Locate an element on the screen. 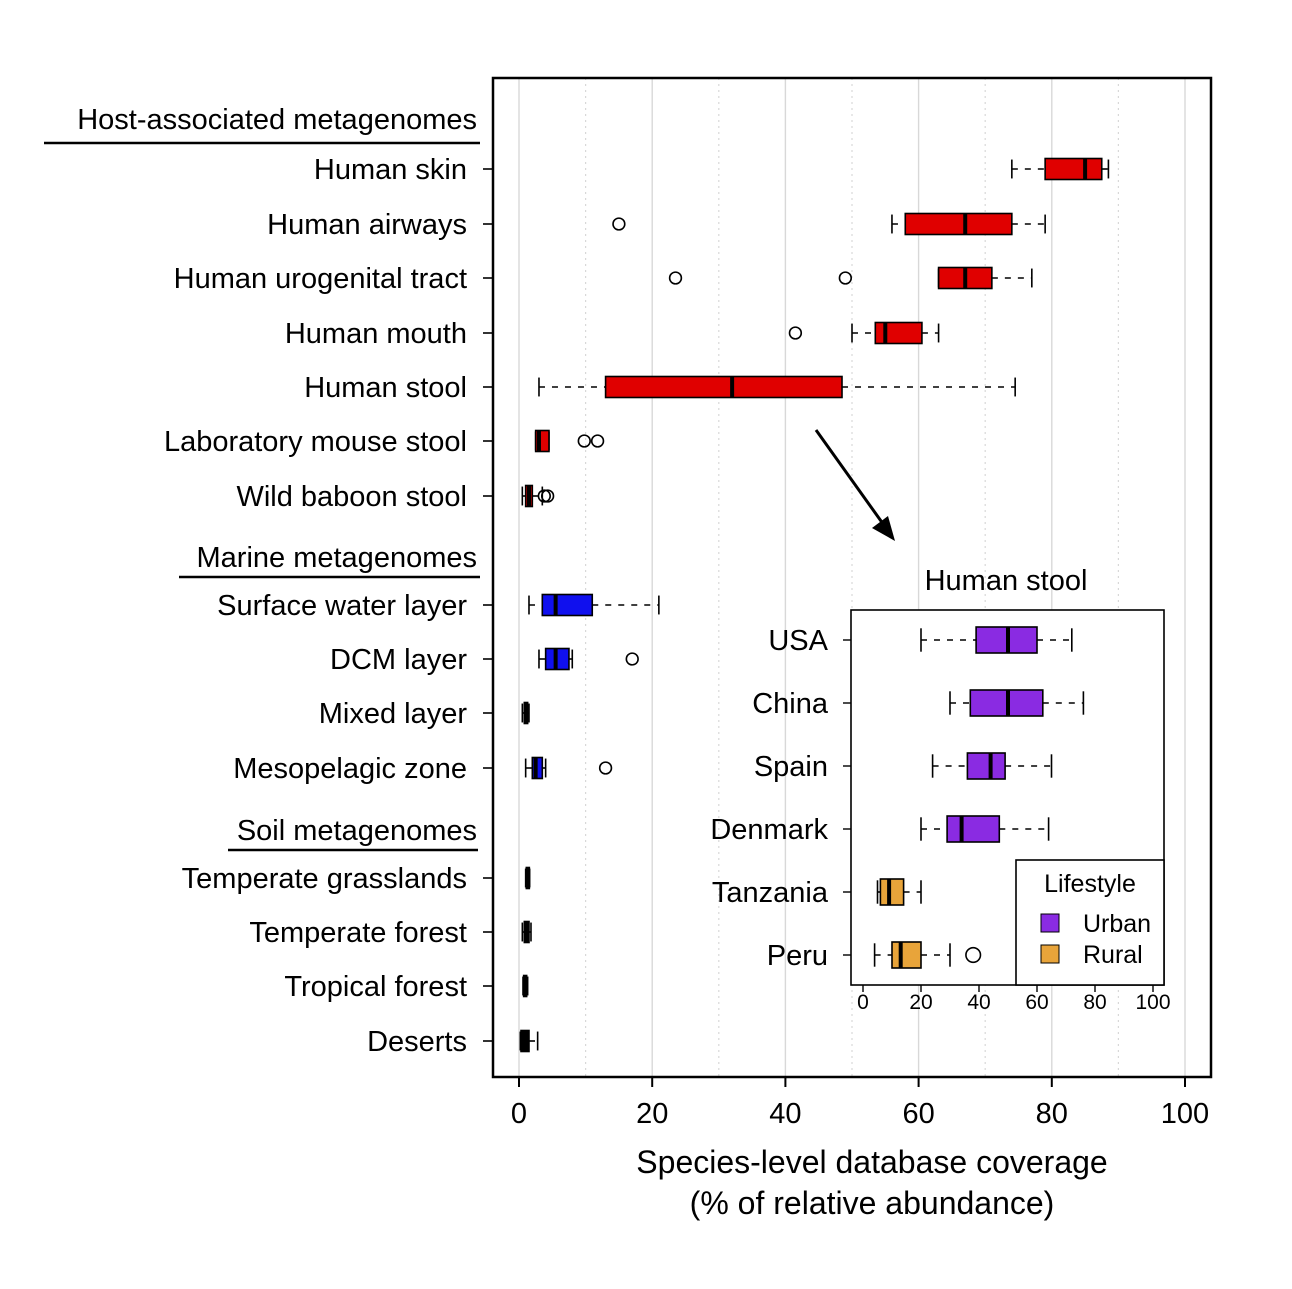 The height and width of the screenshot is (1289, 1292). group-label: Marine metagenomes is located at coordinates (337, 558).